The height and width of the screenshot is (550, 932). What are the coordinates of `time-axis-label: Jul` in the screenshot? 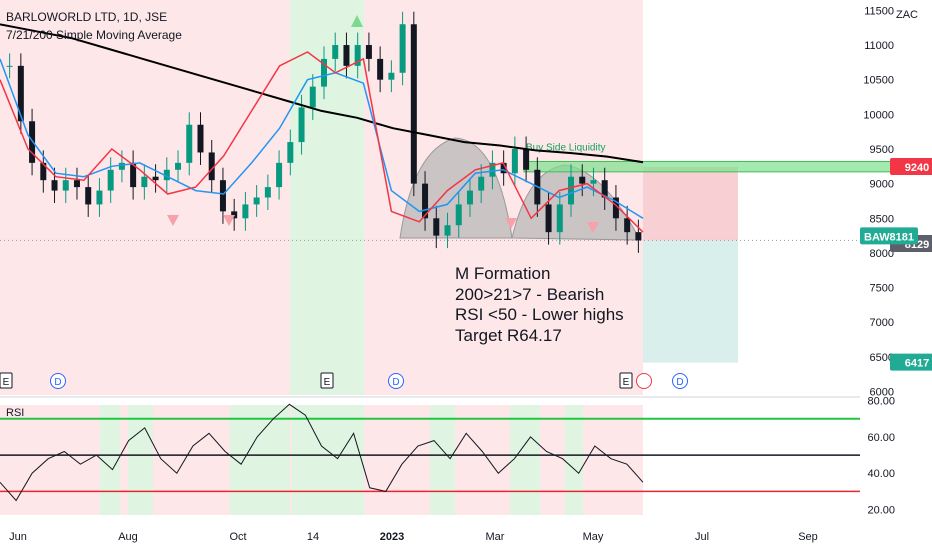 It's located at (702, 537).